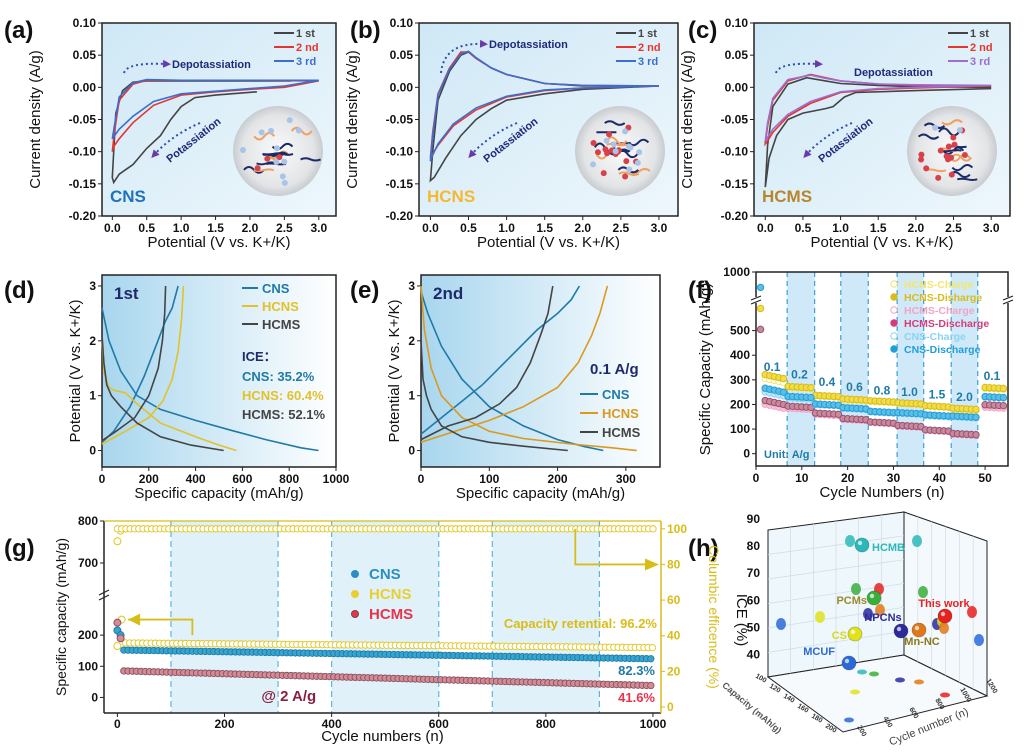 The width and height of the screenshot is (1030, 754). I want to click on potassiation-arrow, so click(828, 140).